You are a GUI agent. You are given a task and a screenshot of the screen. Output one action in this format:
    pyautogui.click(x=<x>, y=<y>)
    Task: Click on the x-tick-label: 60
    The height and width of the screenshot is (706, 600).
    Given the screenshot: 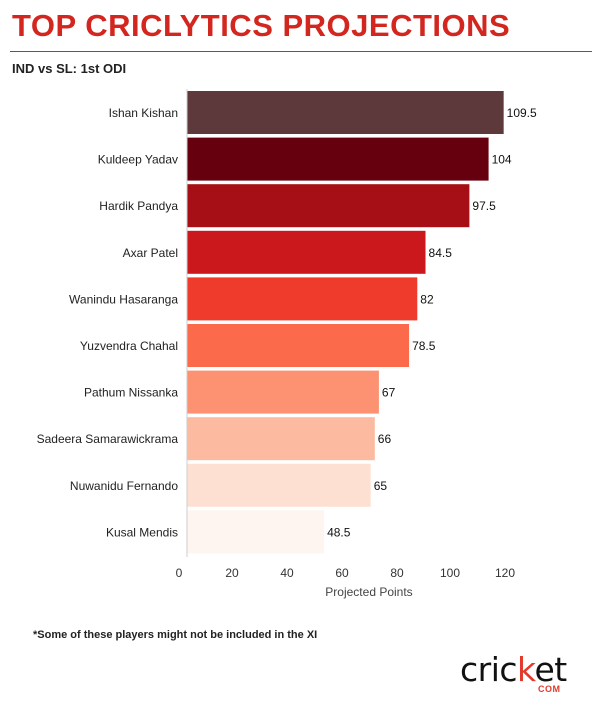 What is the action you would take?
    pyautogui.click(x=342, y=573)
    